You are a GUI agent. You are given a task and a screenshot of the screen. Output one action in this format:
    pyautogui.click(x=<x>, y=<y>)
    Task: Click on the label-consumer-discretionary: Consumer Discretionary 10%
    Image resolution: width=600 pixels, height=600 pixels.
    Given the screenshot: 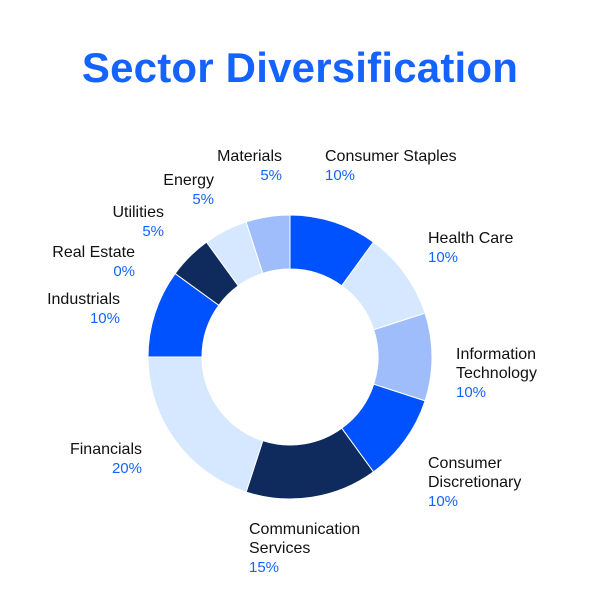 What is the action you would take?
    pyautogui.click(x=475, y=482)
    